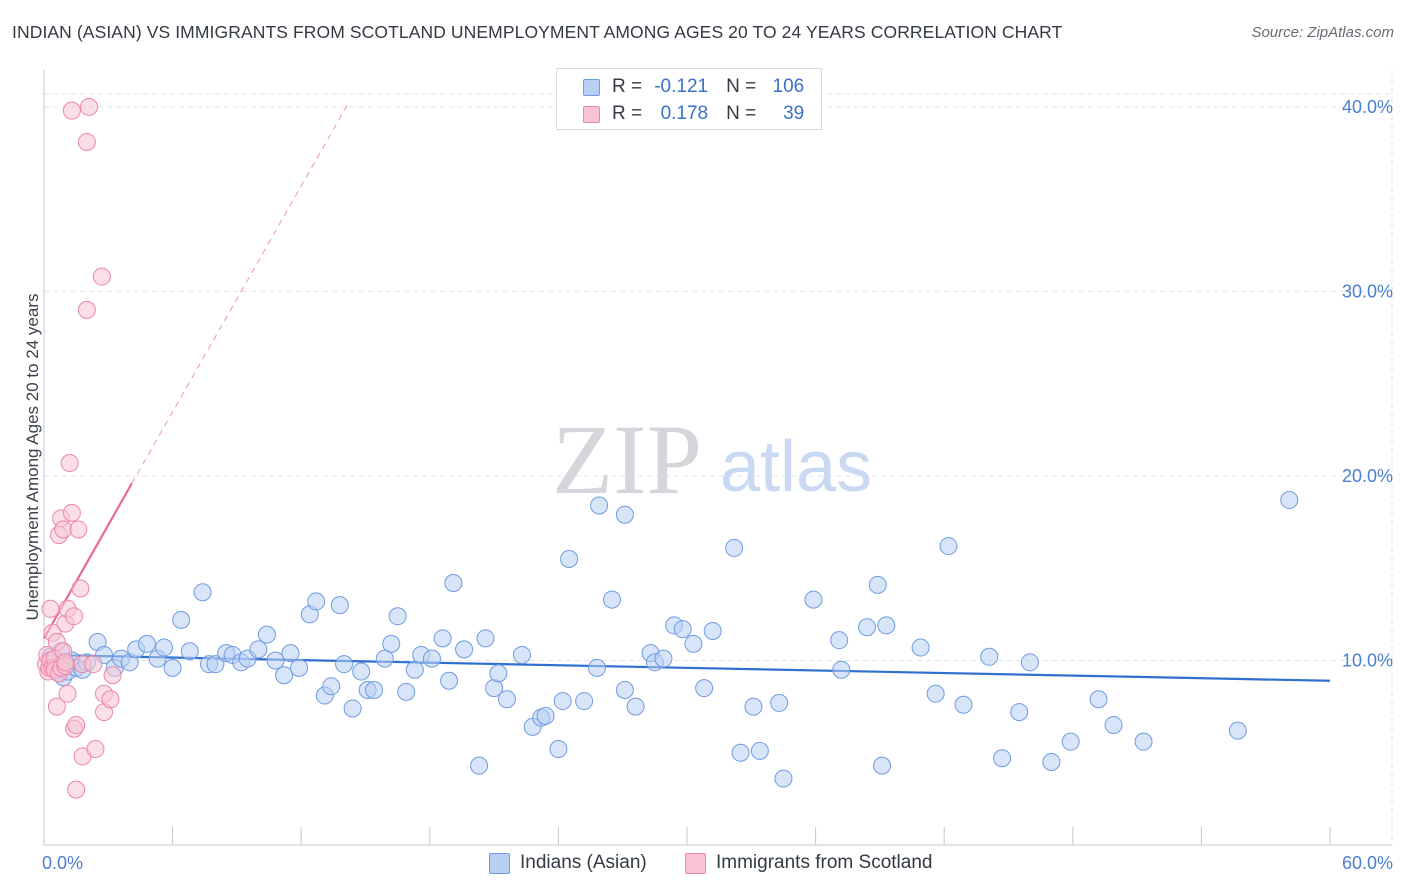  Describe the element at coordinates (796, 467) in the screenshot. I see `watermark-atlas: atlas` at that location.